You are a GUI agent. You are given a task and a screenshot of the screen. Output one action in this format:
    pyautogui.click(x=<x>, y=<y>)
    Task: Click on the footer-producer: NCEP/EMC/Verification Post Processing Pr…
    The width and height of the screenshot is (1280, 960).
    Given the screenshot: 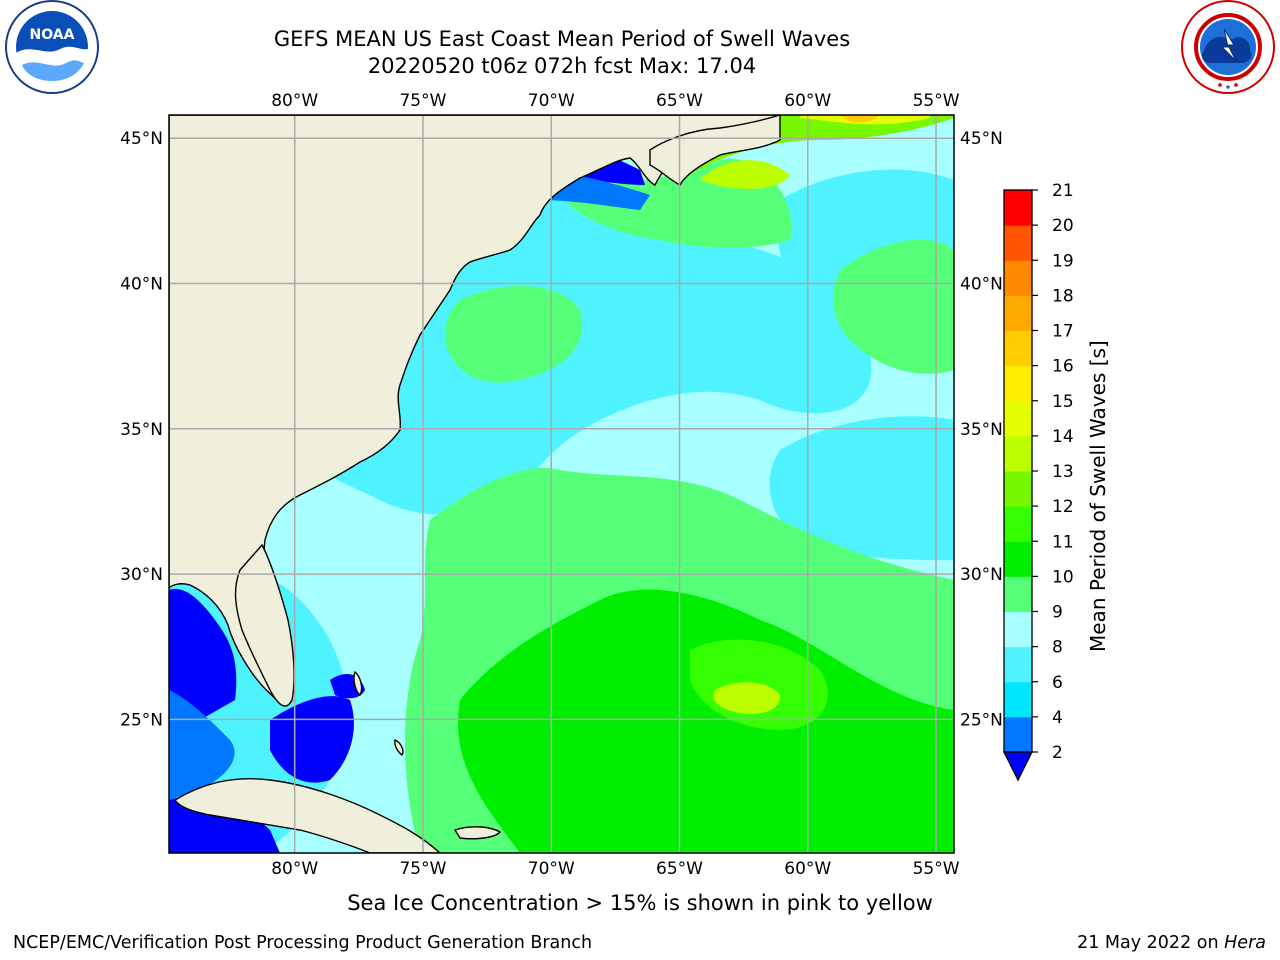 What is the action you would take?
    pyautogui.click(x=303, y=943)
    